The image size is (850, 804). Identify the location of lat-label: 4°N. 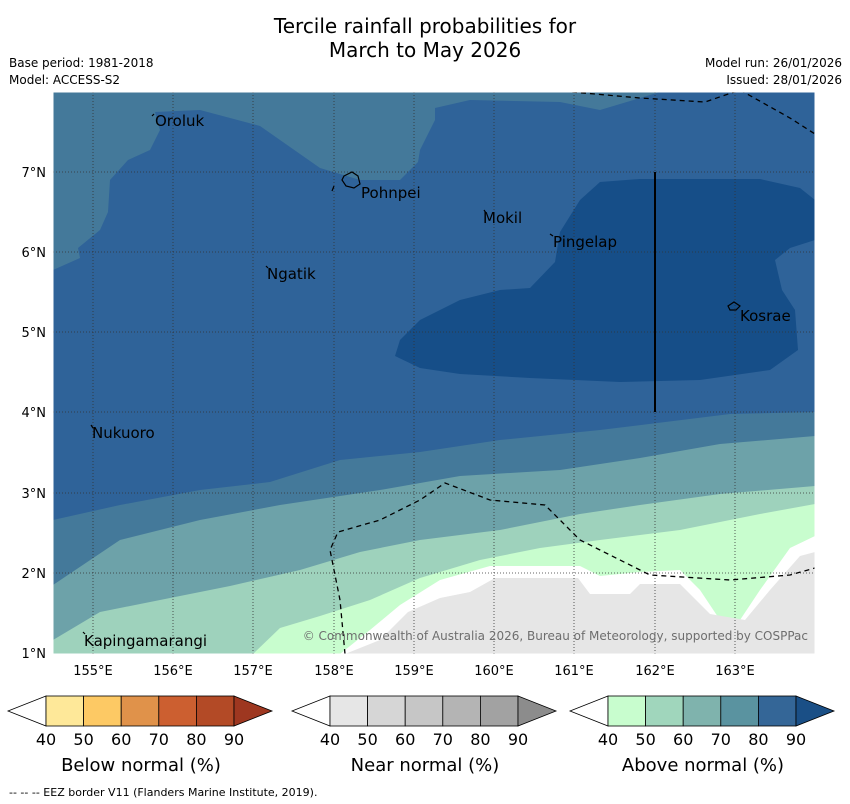
(34, 413).